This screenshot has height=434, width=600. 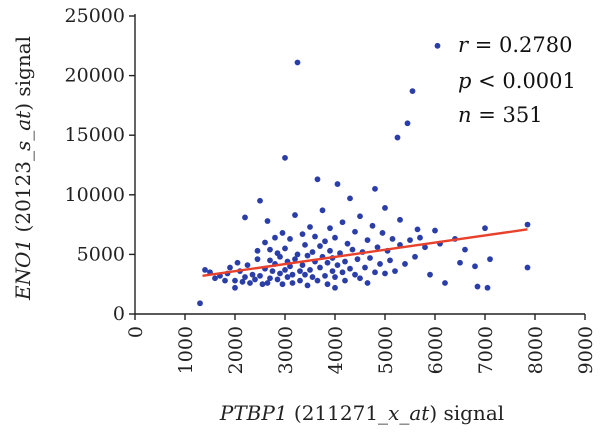 What do you see at coordinates (23, 168) in the screenshot?
I see `y-axis-title: ENO1 (20123_s_at) signal` at bounding box center [23, 168].